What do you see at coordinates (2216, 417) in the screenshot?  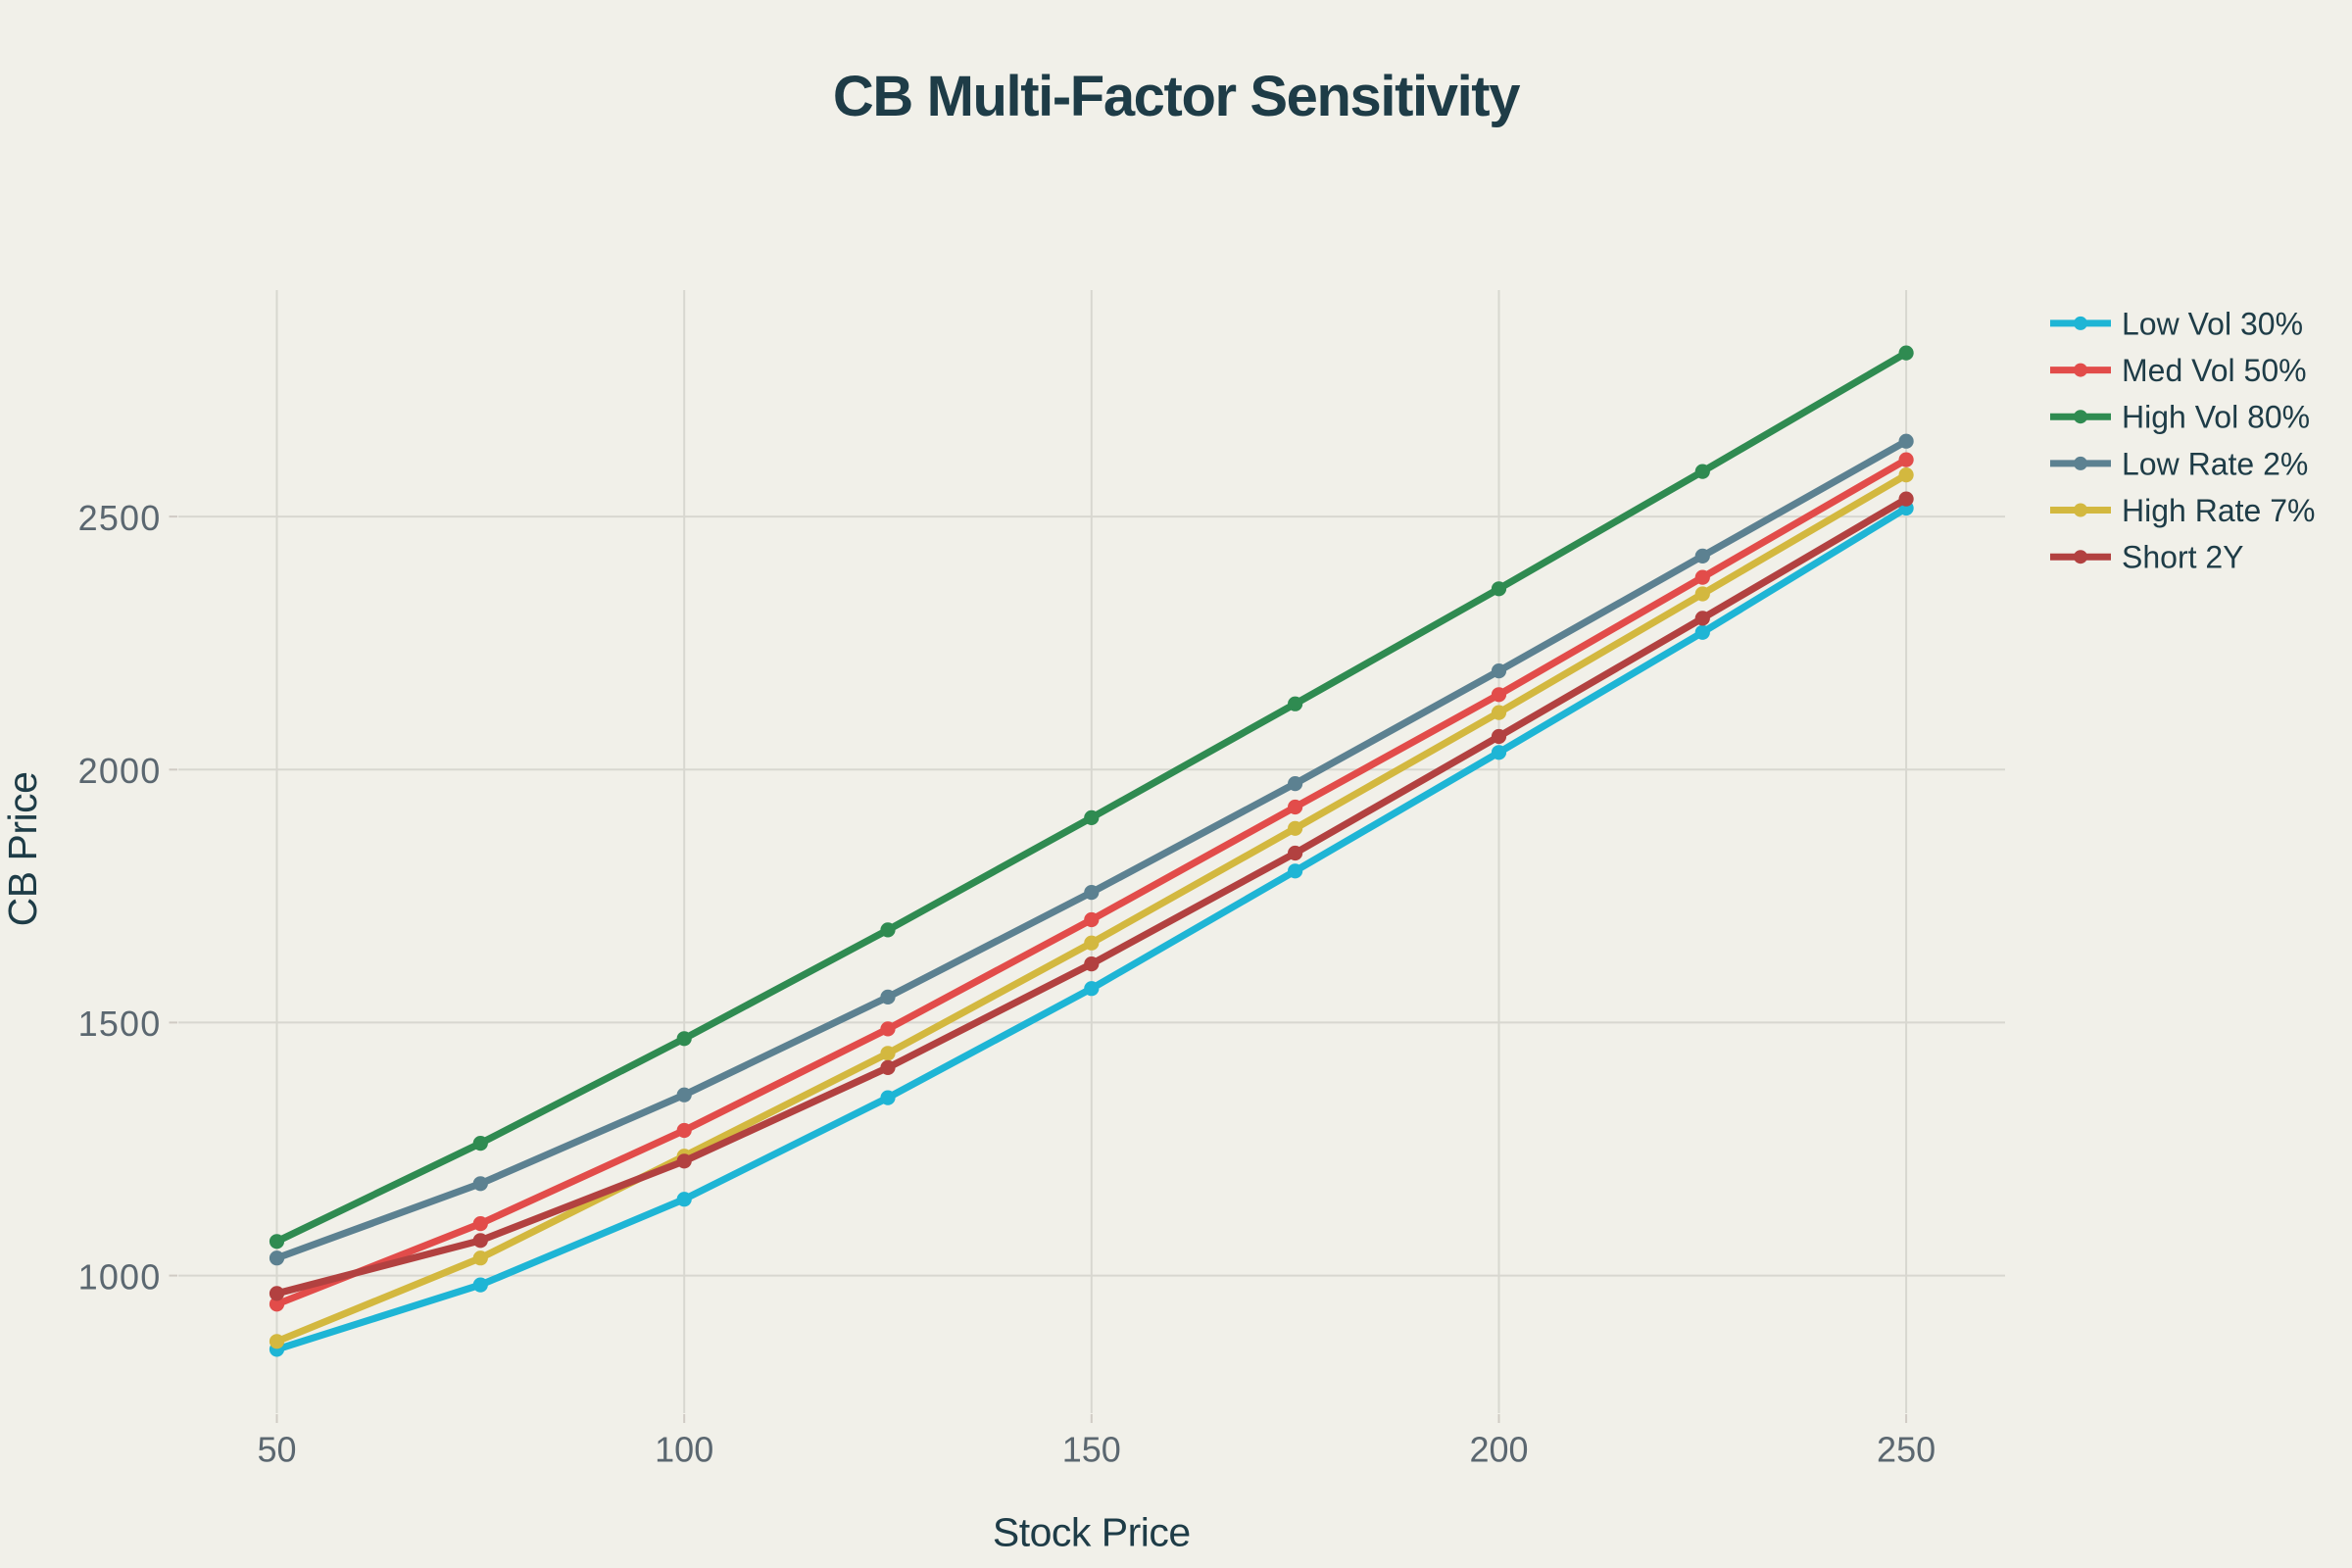 I see `svg-text: High Vol 80%` at bounding box center [2216, 417].